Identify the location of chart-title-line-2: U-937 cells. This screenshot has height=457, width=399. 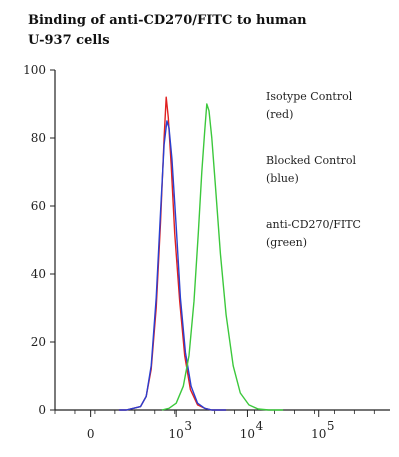
(69, 40).